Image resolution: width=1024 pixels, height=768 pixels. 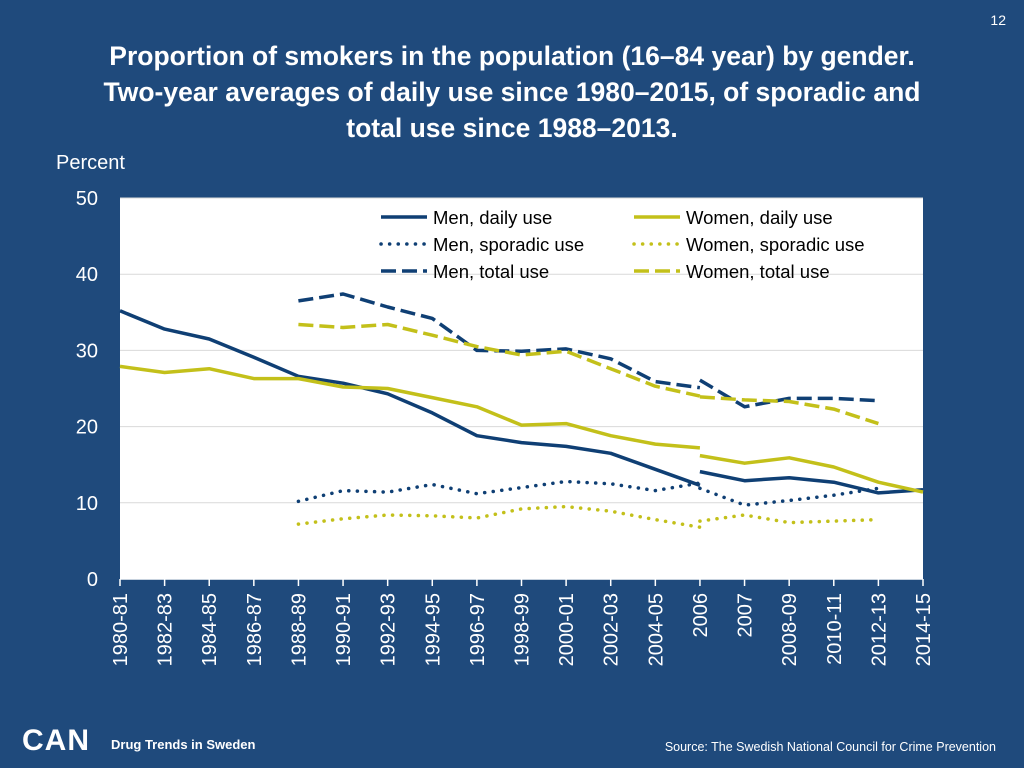 What do you see at coordinates (87, 199) in the screenshot?
I see `y-tick-label: 50` at bounding box center [87, 199].